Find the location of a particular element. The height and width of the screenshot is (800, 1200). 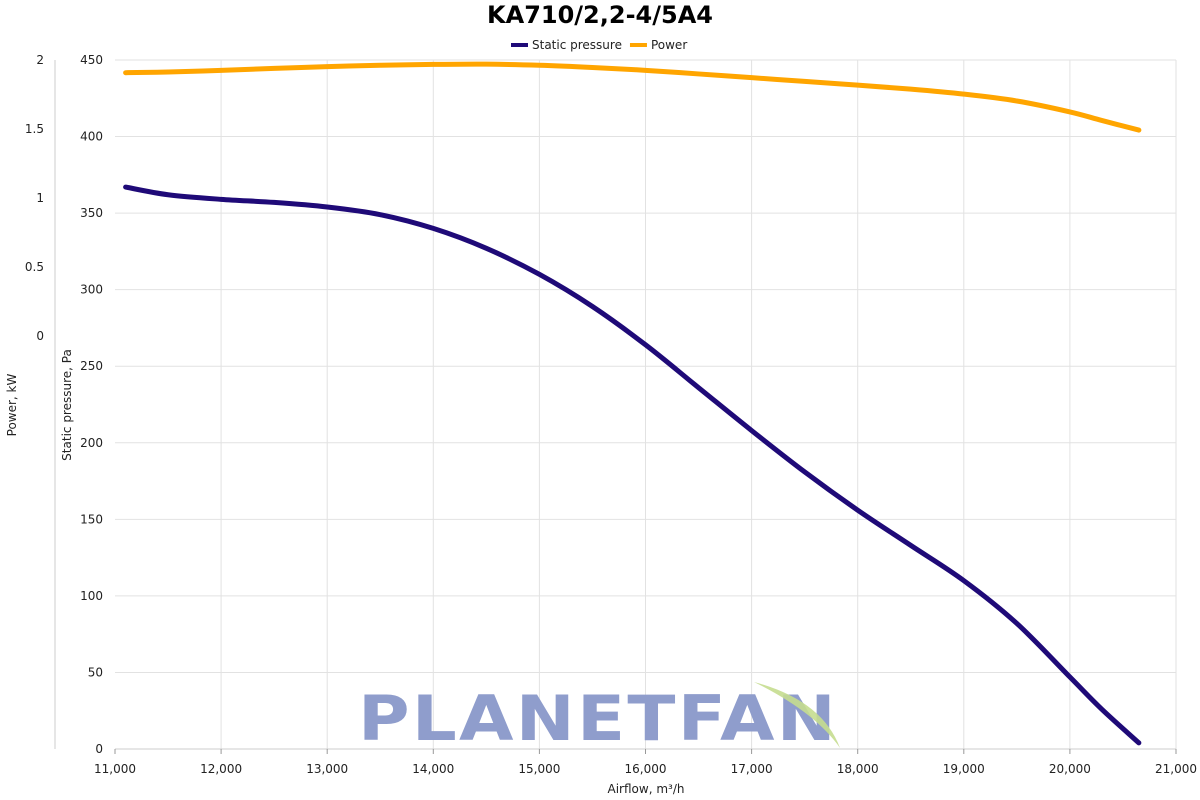

x-tick-label: 12,000 is located at coordinates (221, 769).